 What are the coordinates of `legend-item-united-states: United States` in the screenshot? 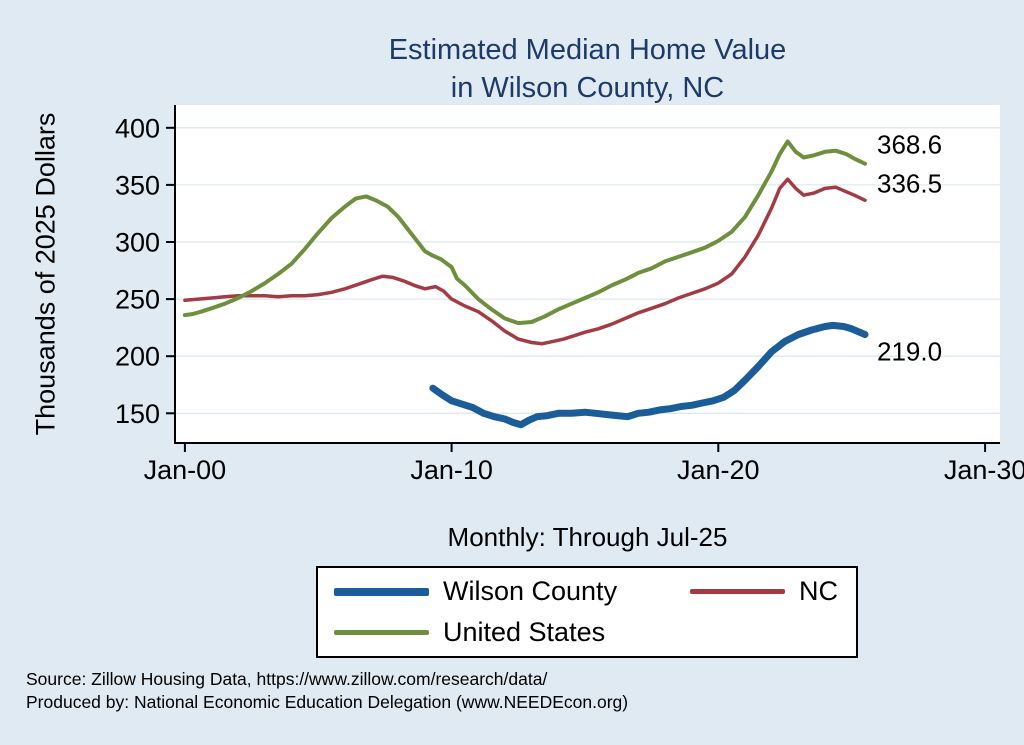 It's located at (512, 632).